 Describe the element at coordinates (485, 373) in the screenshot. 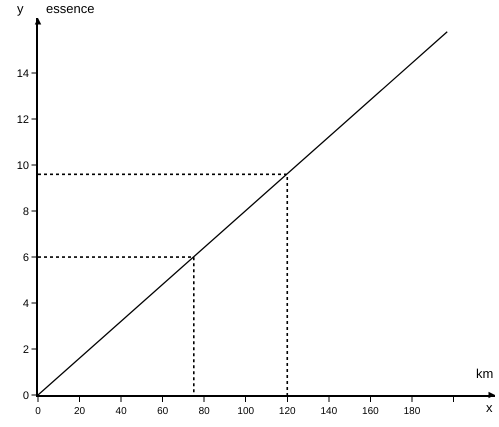

I see `annotation: km` at that location.